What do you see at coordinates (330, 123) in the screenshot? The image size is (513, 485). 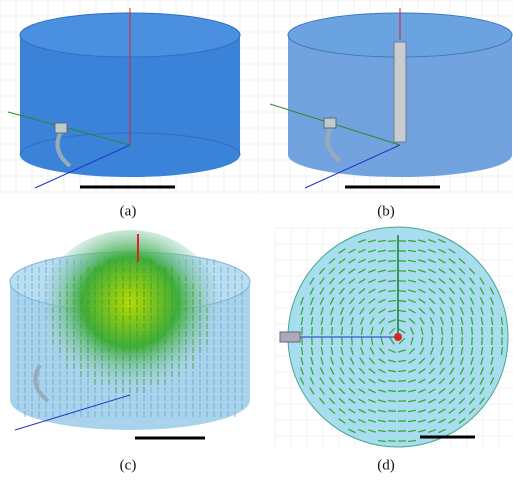 I see `connector` at bounding box center [330, 123].